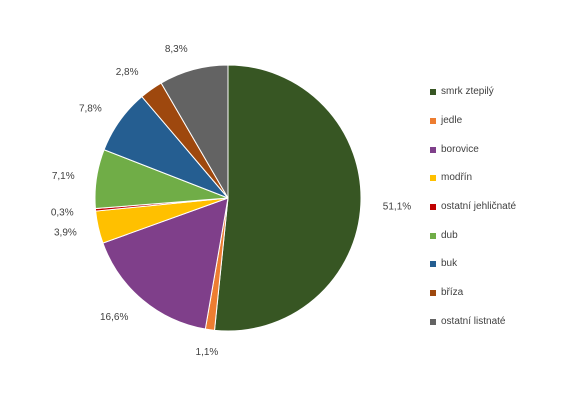  I want to click on legend-item: smrk ztepilý, so click(495, 92).